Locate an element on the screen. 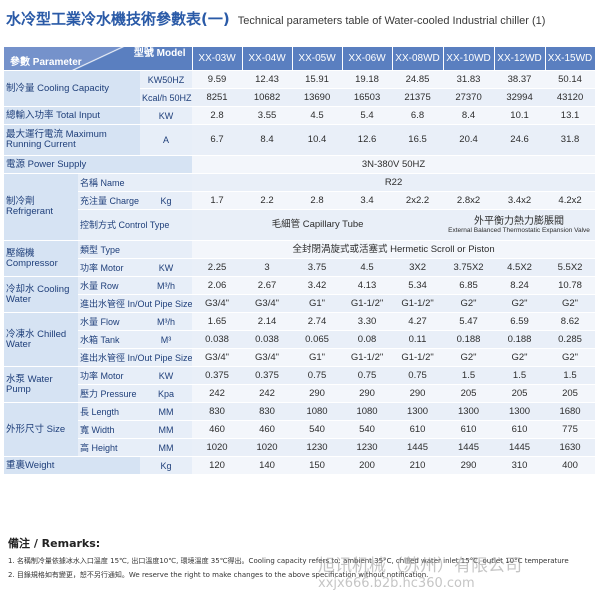 This screenshot has width=600, height=600. sub-label: 長 Length is located at coordinates (109, 411).